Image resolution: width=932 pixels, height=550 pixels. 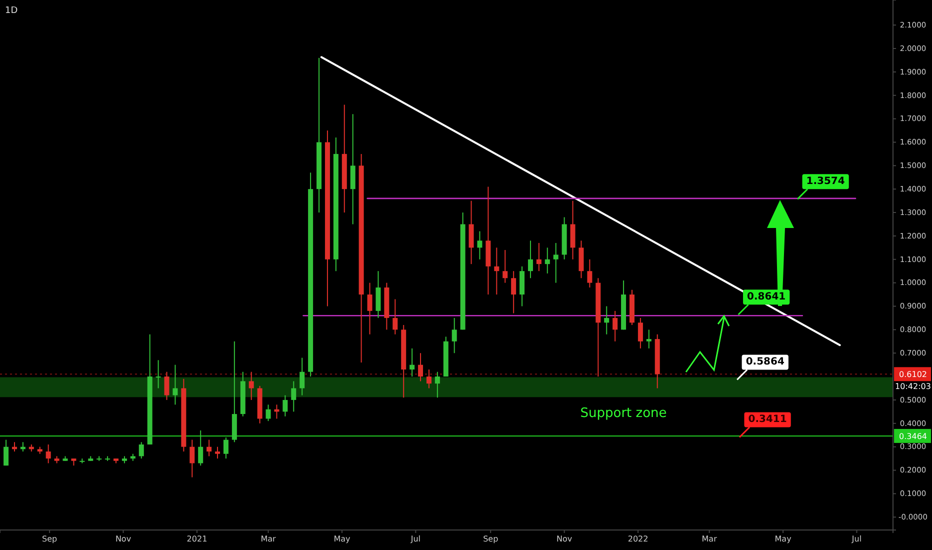 What do you see at coordinates (767, 420) in the screenshot?
I see `annotation: 0.3411` at bounding box center [767, 420].